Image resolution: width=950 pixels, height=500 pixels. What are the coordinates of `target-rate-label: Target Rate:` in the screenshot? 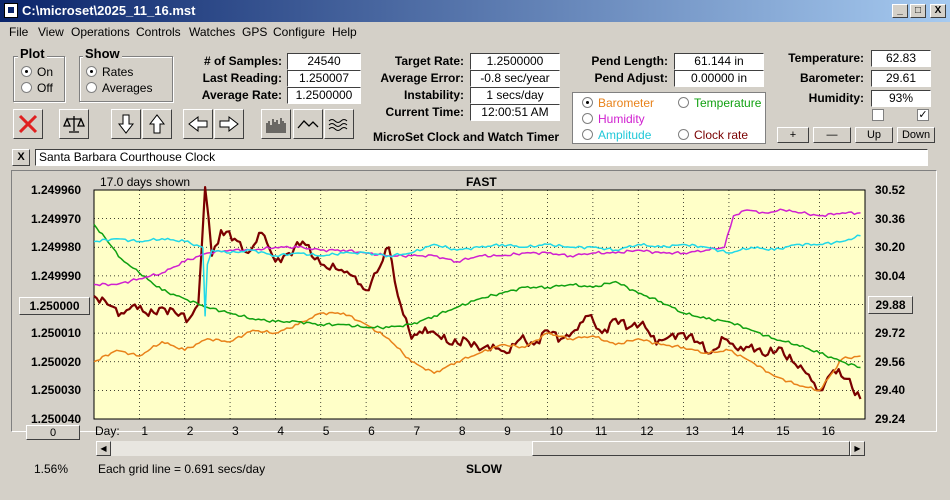 It's located at (429, 61).